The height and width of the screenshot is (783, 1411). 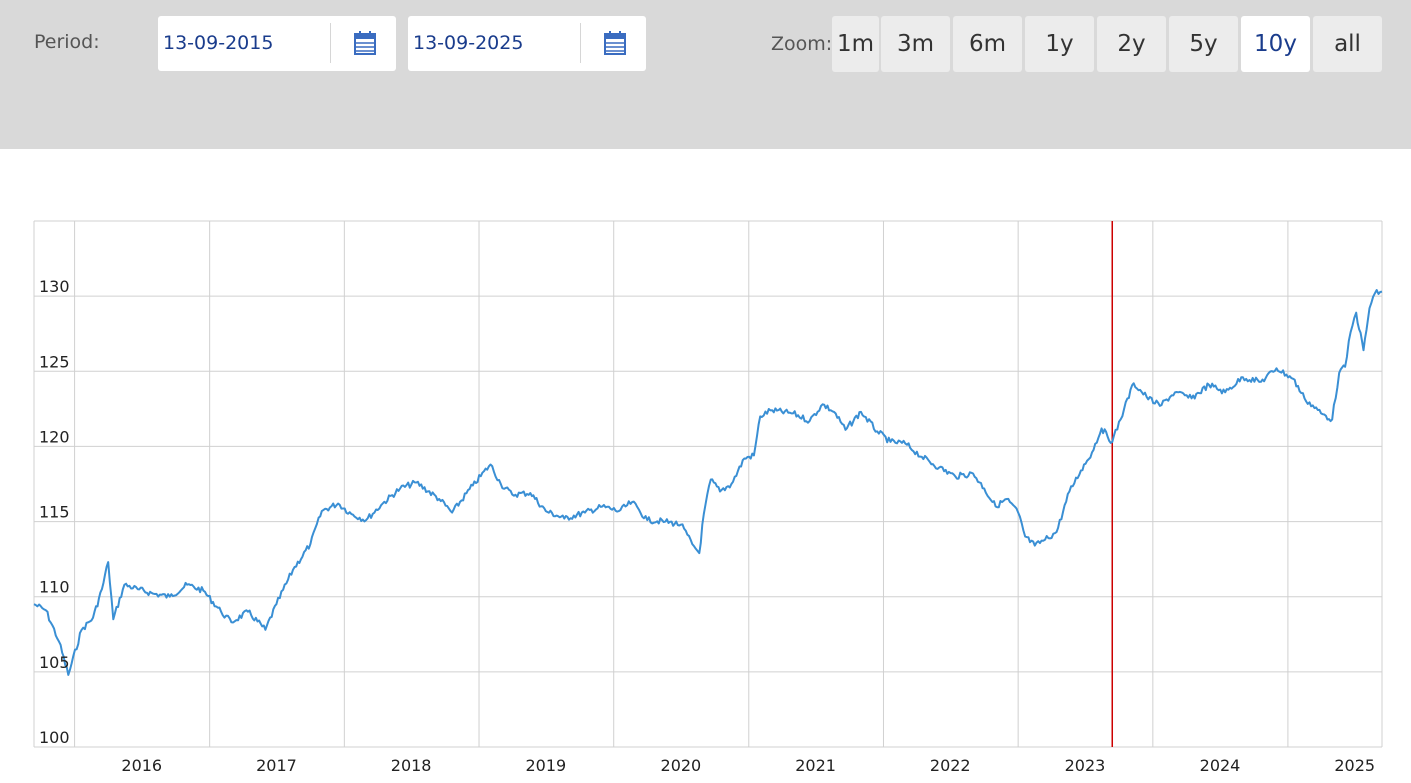 I want to click on zoom-10y-button: 10y, so click(x=1275, y=44).